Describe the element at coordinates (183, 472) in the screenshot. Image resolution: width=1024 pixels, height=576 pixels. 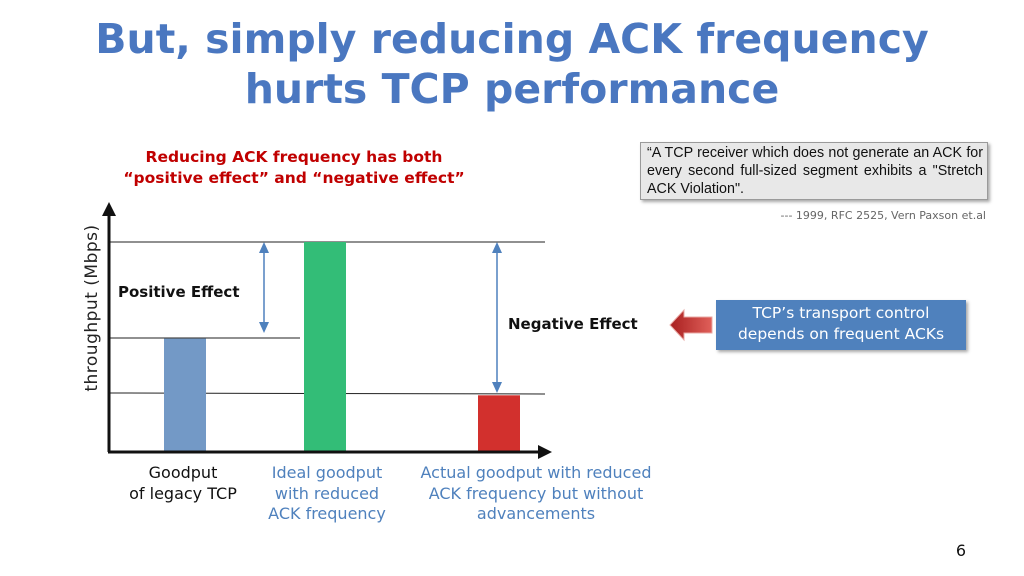
I see `category-legacy-line-1: Goodput` at that location.